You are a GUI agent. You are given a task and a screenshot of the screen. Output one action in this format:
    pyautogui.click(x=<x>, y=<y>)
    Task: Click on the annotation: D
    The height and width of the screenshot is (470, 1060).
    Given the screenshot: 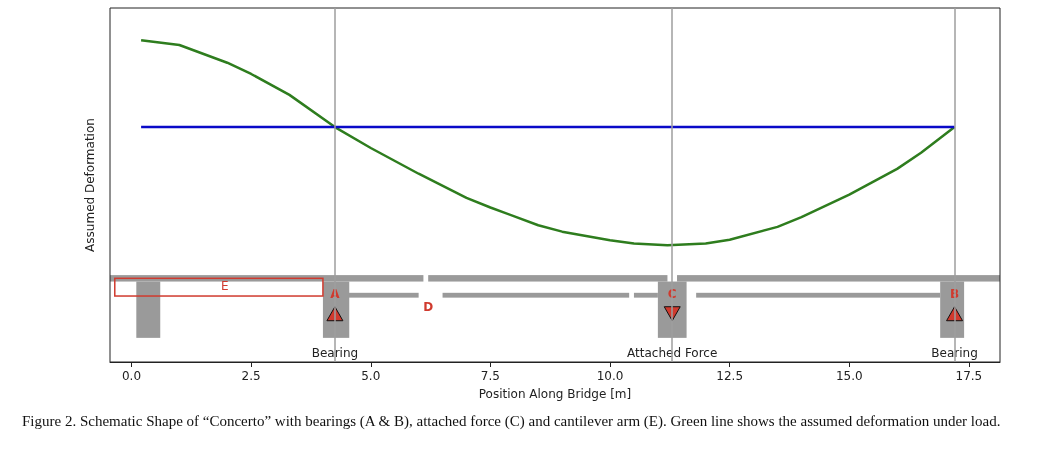 What is the action you would take?
    pyautogui.click(x=428, y=307)
    